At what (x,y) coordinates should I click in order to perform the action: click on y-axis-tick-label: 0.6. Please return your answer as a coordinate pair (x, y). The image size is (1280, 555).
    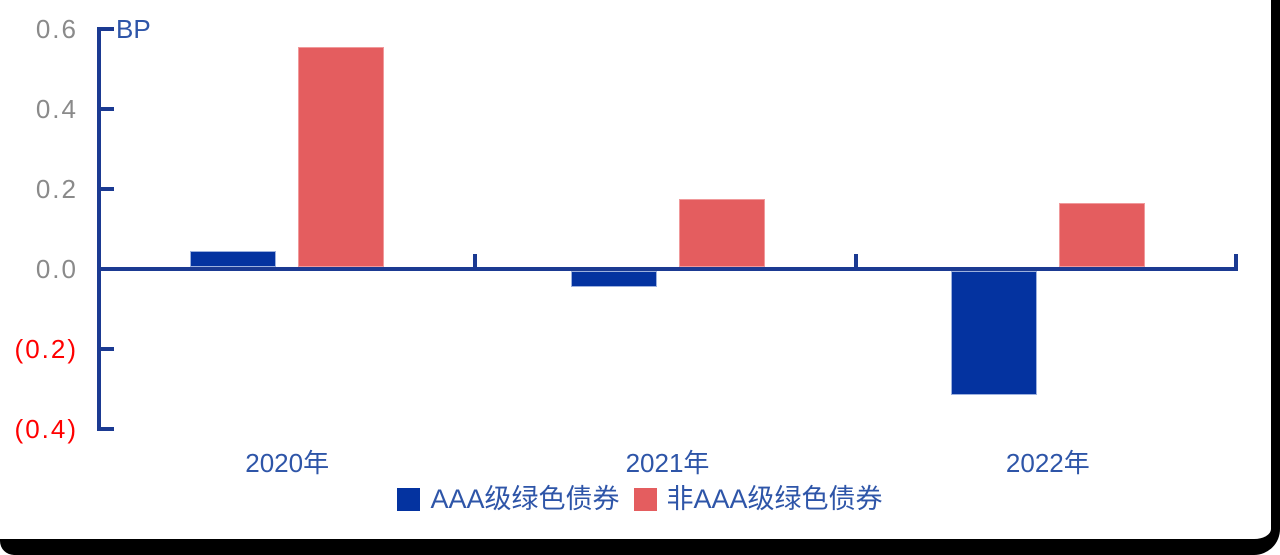
    Looking at the image, I should click on (56, 29).